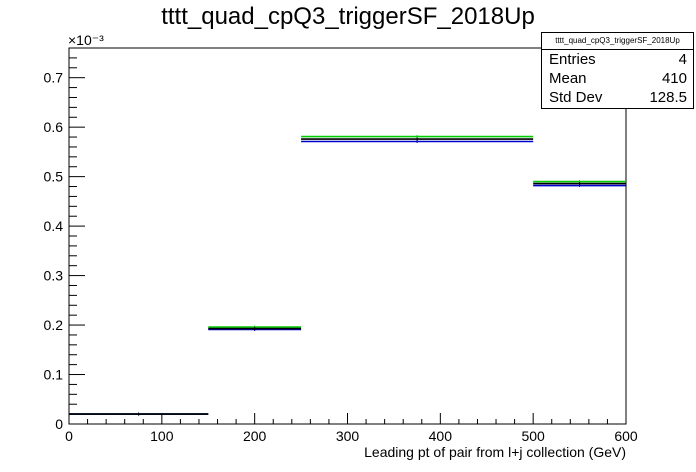 The height and width of the screenshot is (472, 696). What do you see at coordinates (626, 436) in the screenshot?
I see `x-tick-label: 600` at bounding box center [626, 436].